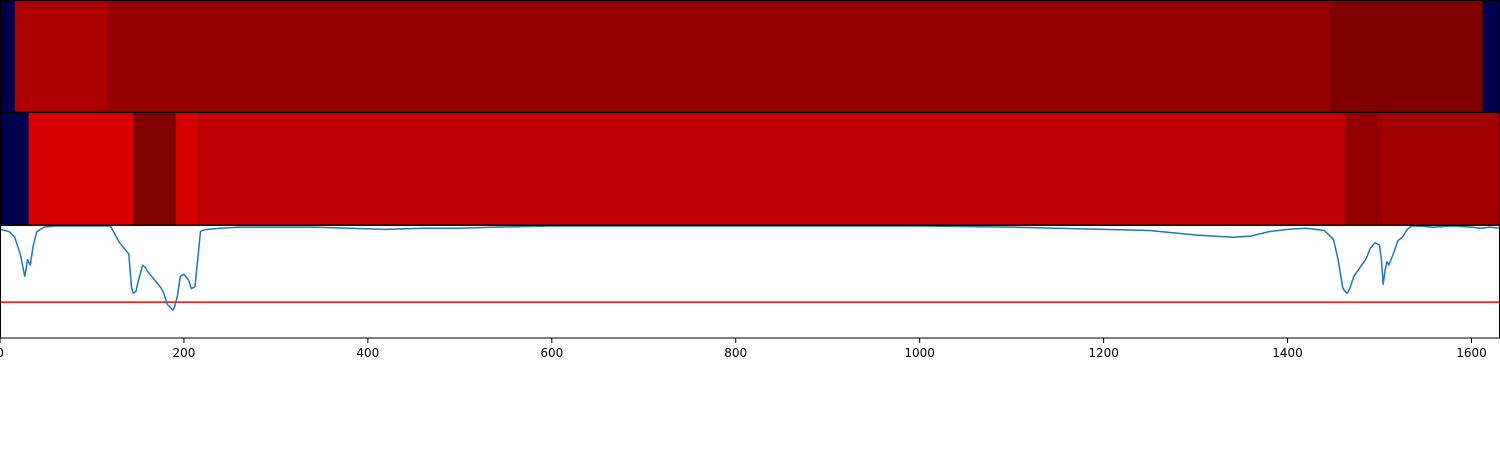  Describe the element at coordinates (735, 353) in the screenshot. I see `x-tick-label: 800` at that location.